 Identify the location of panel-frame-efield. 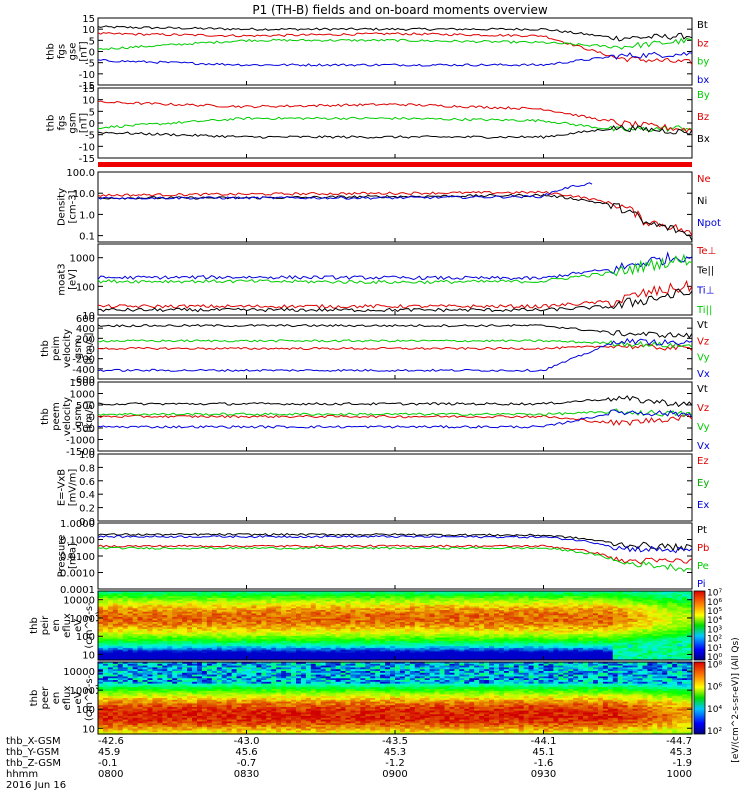
(395, 487).